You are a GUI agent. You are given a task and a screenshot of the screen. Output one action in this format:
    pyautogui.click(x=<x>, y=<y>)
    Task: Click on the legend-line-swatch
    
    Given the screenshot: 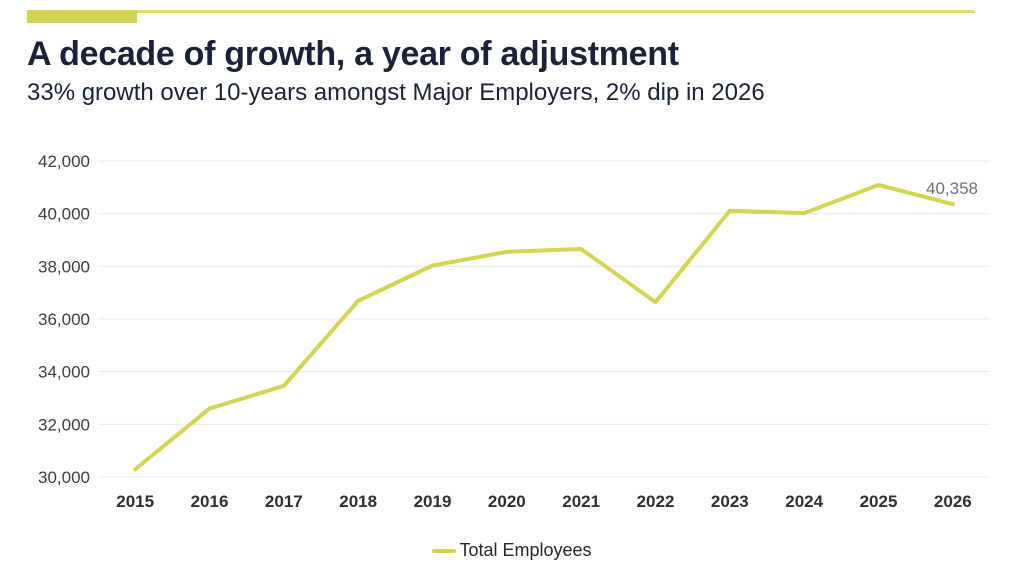 What is the action you would take?
    pyautogui.click(x=444, y=550)
    